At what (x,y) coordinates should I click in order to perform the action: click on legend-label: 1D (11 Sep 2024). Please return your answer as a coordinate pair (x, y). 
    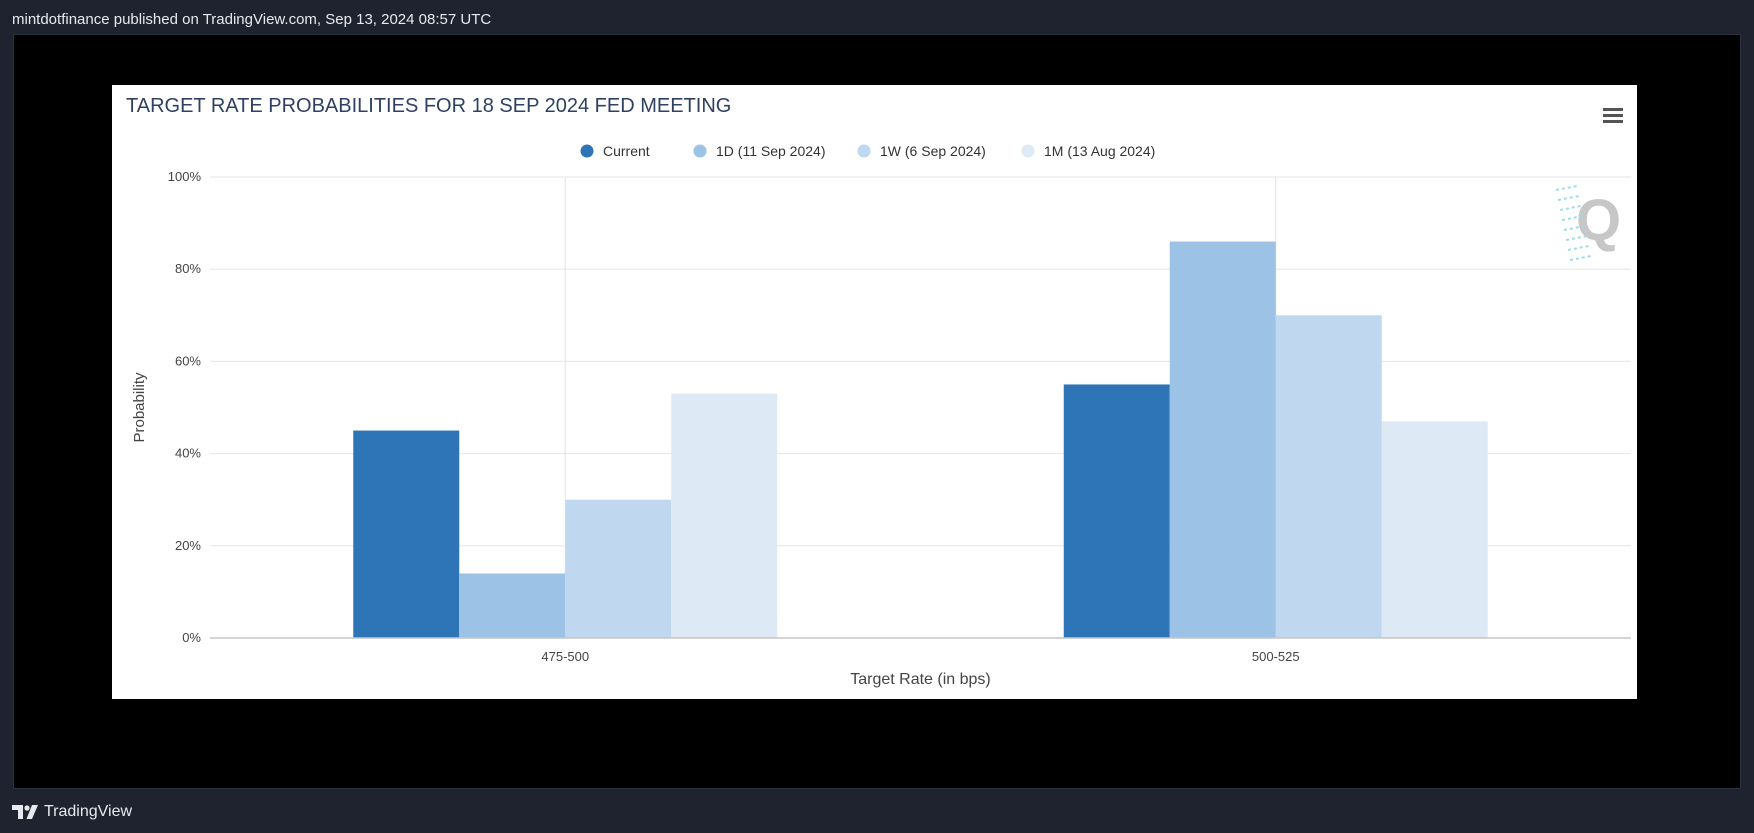
    Looking at the image, I should click on (770, 151).